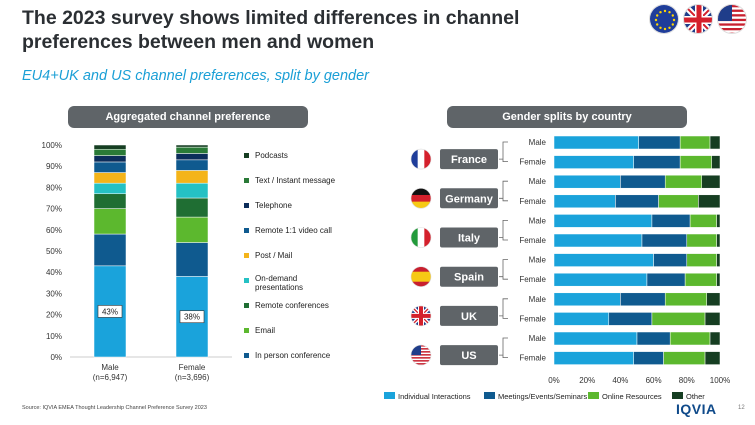  What do you see at coordinates (469, 199) in the screenshot?
I see `country-label: Germany` at bounding box center [469, 199].